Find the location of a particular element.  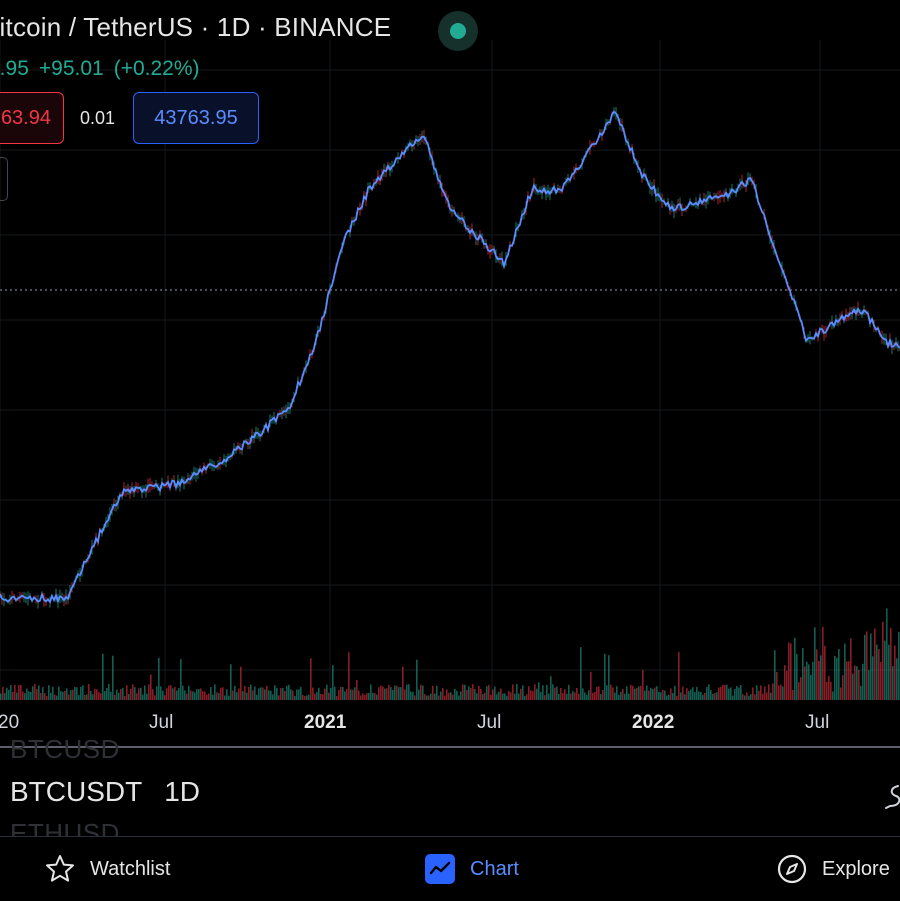

nav-watchlist: Watchlist is located at coordinates (107, 869).